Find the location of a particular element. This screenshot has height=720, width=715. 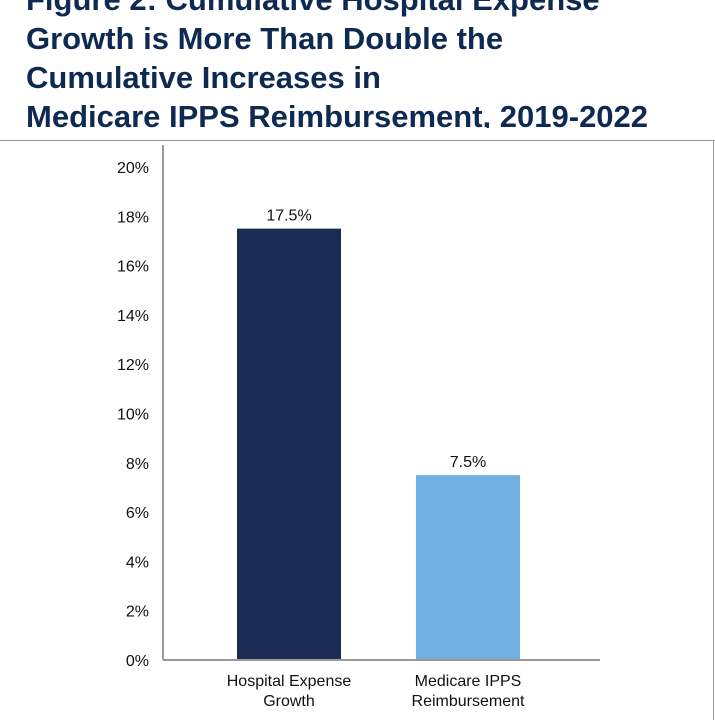

category-label: Reimbursement is located at coordinates (468, 701).